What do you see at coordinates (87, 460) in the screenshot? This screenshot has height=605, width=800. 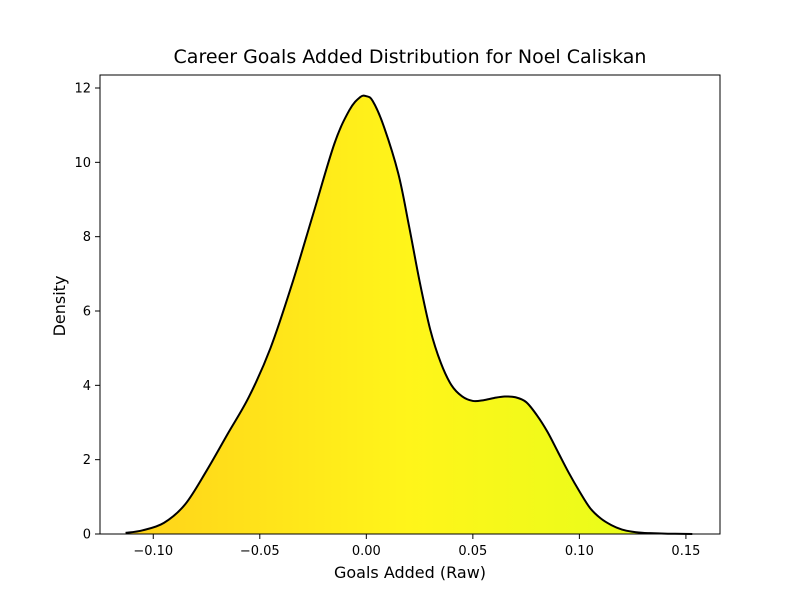 I see `y-tick-label: 2` at bounding box center [87, 460].